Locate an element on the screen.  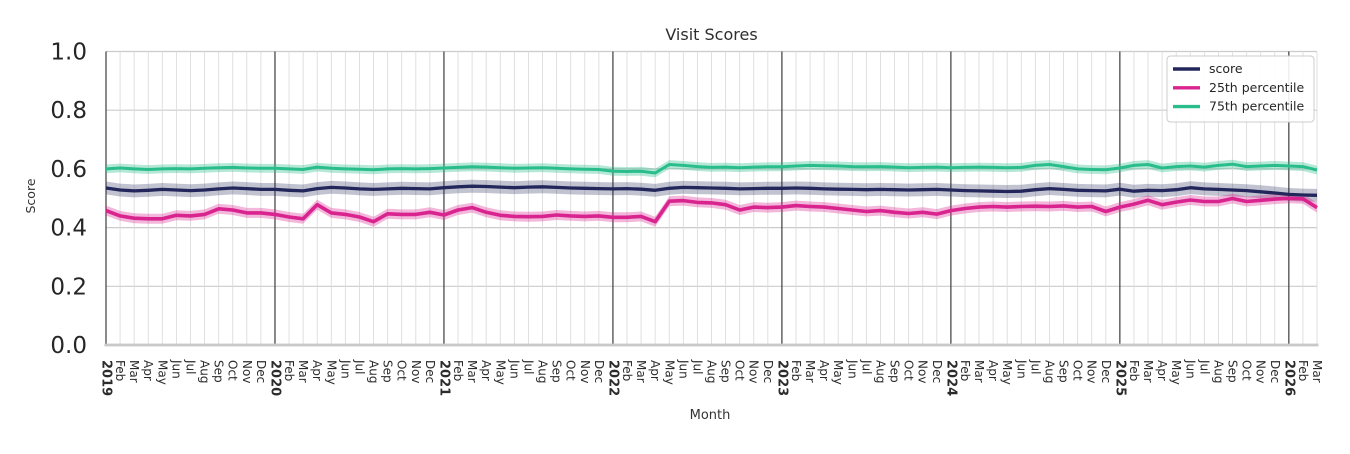
chart-title: Visit Scores is located at coordinates (711, 34).